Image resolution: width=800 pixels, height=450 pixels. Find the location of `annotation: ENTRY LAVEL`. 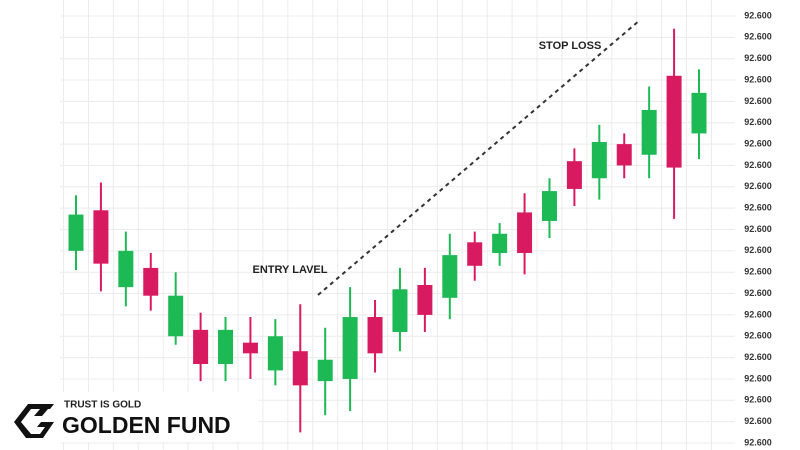

annotation: ENTRY LAVEL is located at coordinates (290, 270).